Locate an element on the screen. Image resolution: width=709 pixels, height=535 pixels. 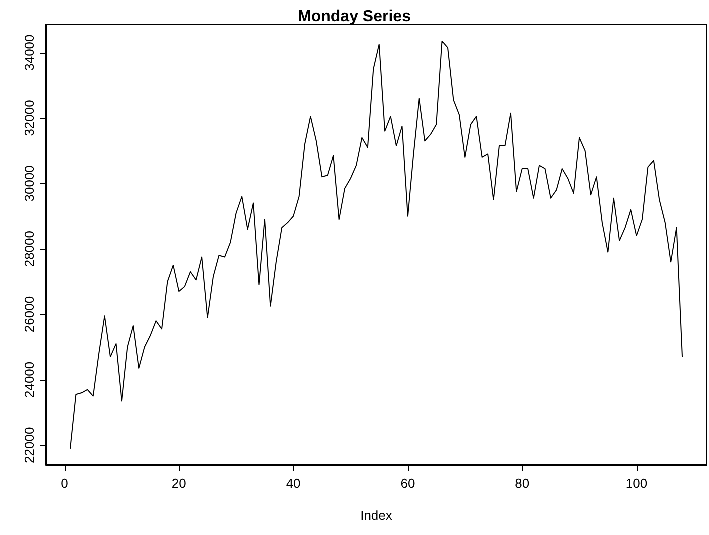
chart-title: Monday Series is located at coordinates (355, 17).